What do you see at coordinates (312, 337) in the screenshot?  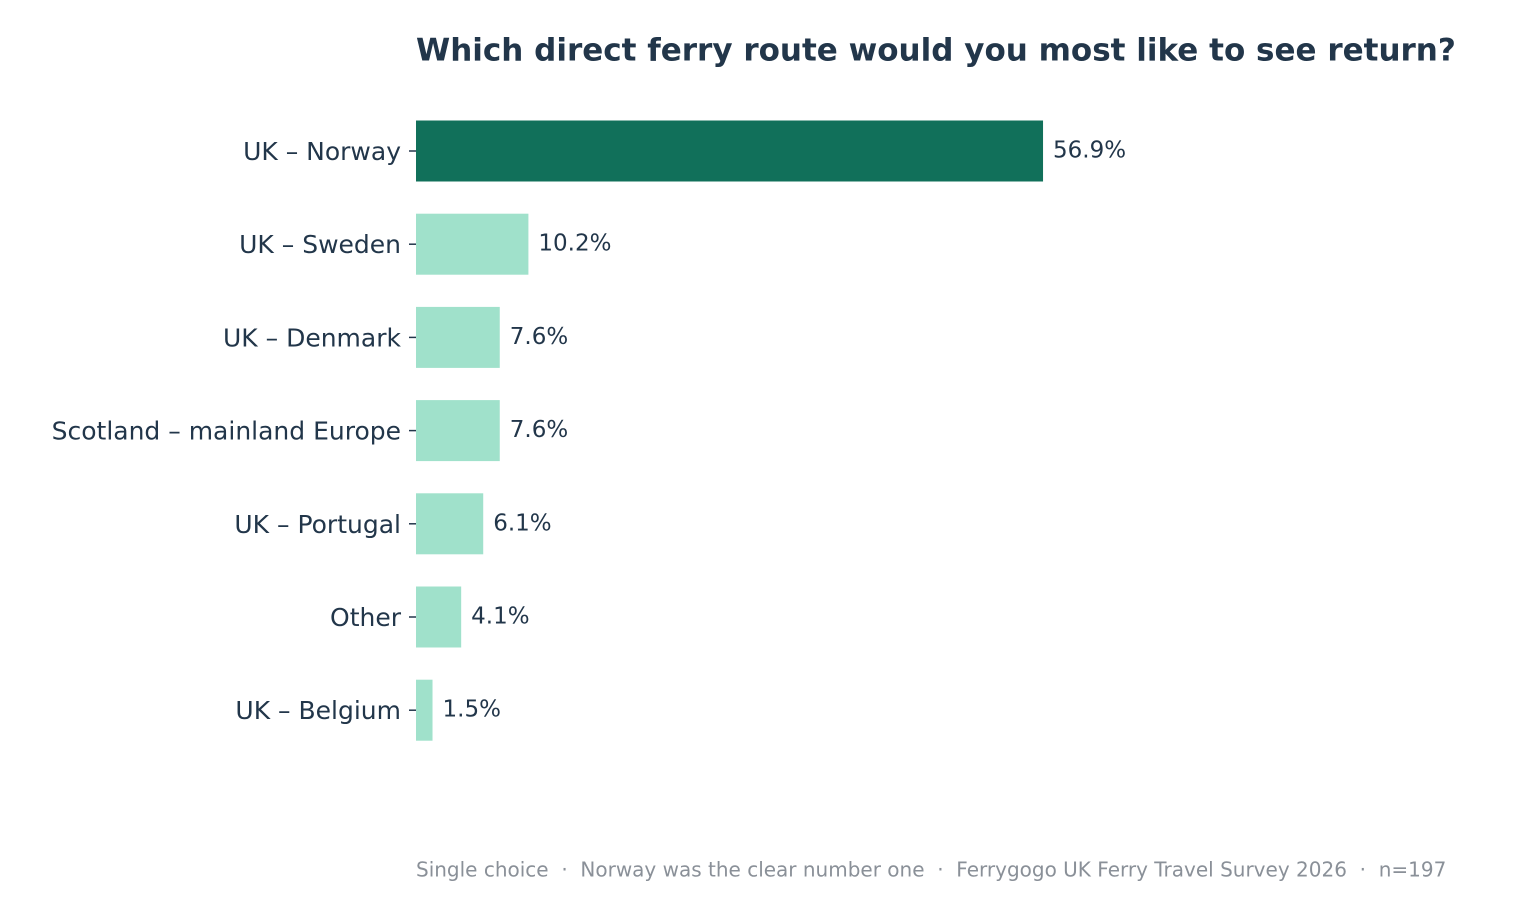 I see `y-tick-label: UK – Denmark` at bounding box center [312, 337].